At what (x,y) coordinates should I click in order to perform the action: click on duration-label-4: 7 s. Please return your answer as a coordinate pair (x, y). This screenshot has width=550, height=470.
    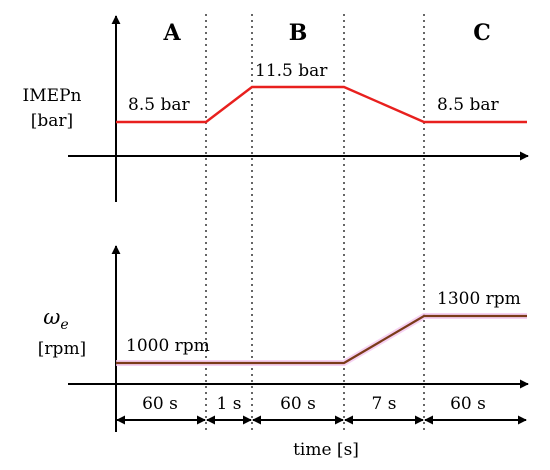
    Looking at the image, I should click on (384, 404).